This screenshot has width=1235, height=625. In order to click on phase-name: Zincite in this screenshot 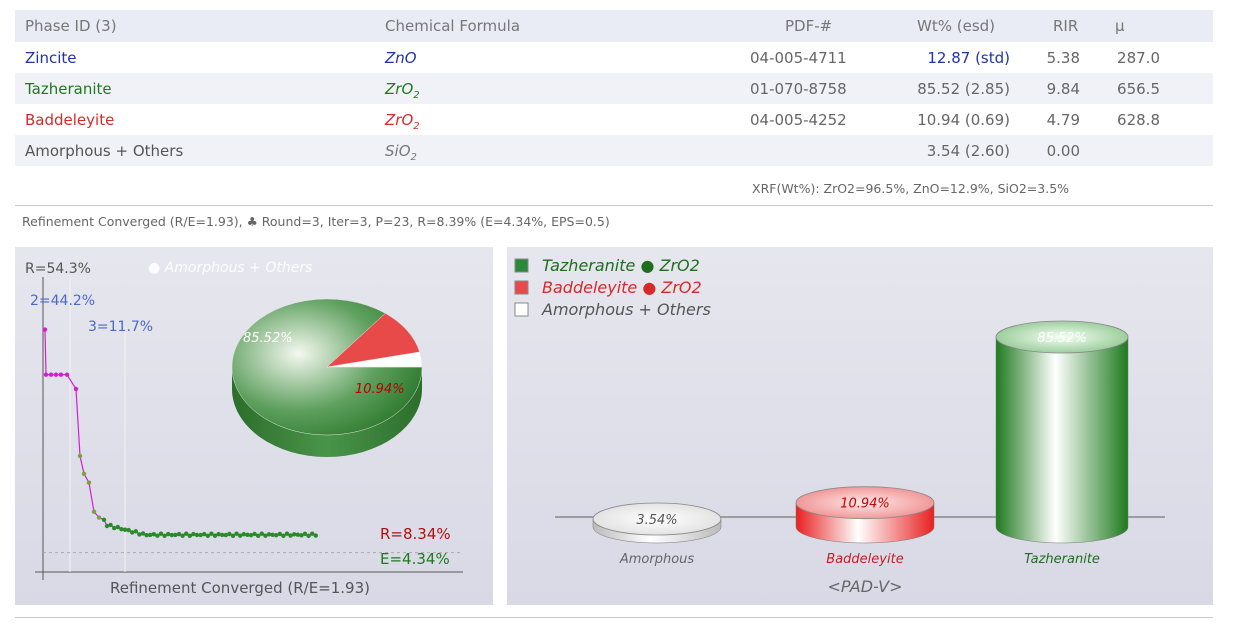, I will do `click(51, 58)`.